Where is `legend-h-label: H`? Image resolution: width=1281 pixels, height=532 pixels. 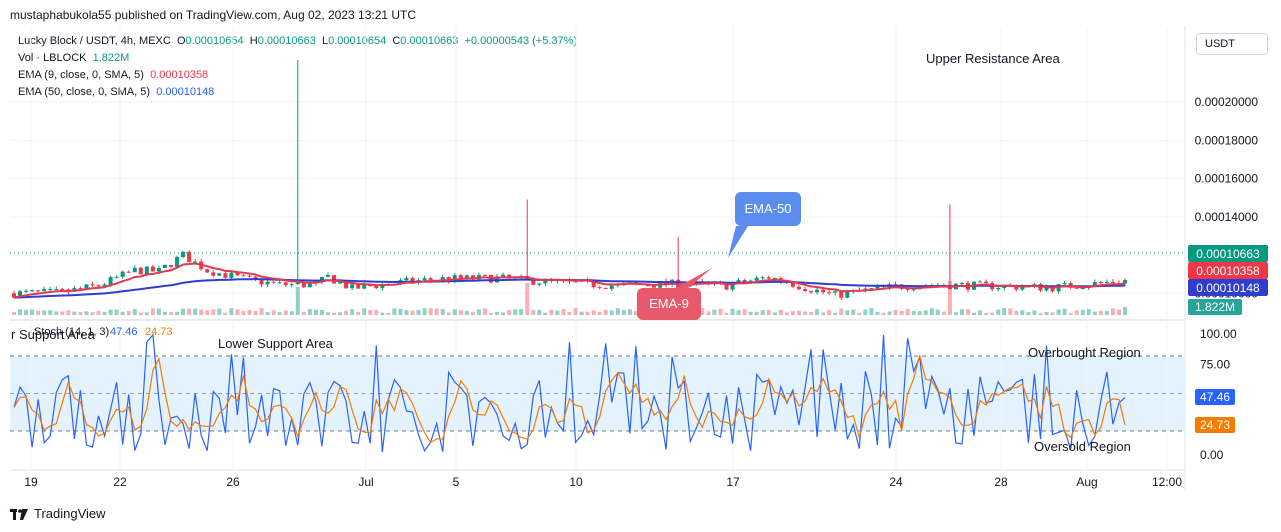
legend-h-label: H is located at coordinates (253, 41).